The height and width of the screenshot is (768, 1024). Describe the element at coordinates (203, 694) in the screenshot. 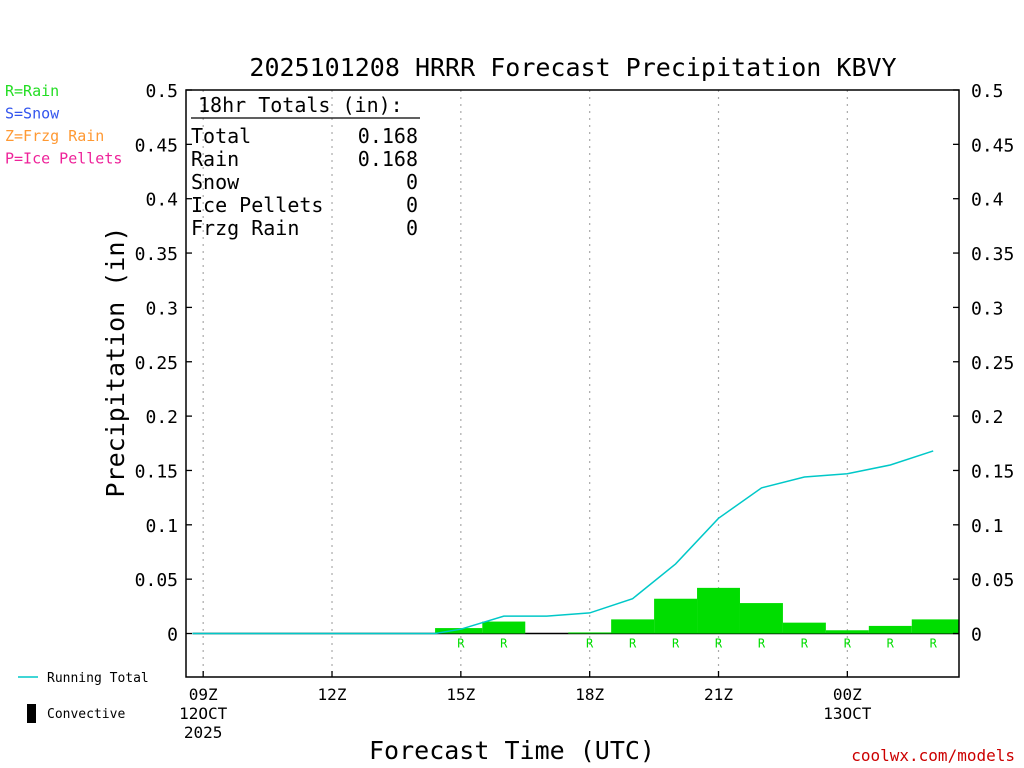

I see `x-tick-label: 09Z` at that location.